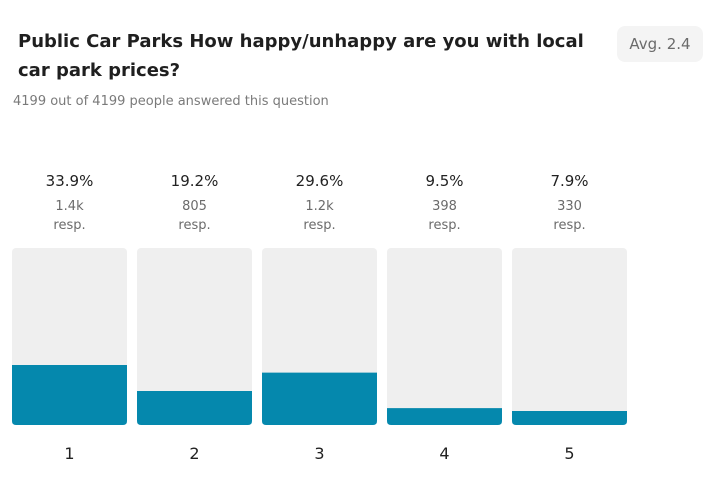 The width and height of the screenshot is (715, 504). Describe the element at coordinates (70, 181) in the screenshot. I see `bar-percent-label: 33.9%` at that location.